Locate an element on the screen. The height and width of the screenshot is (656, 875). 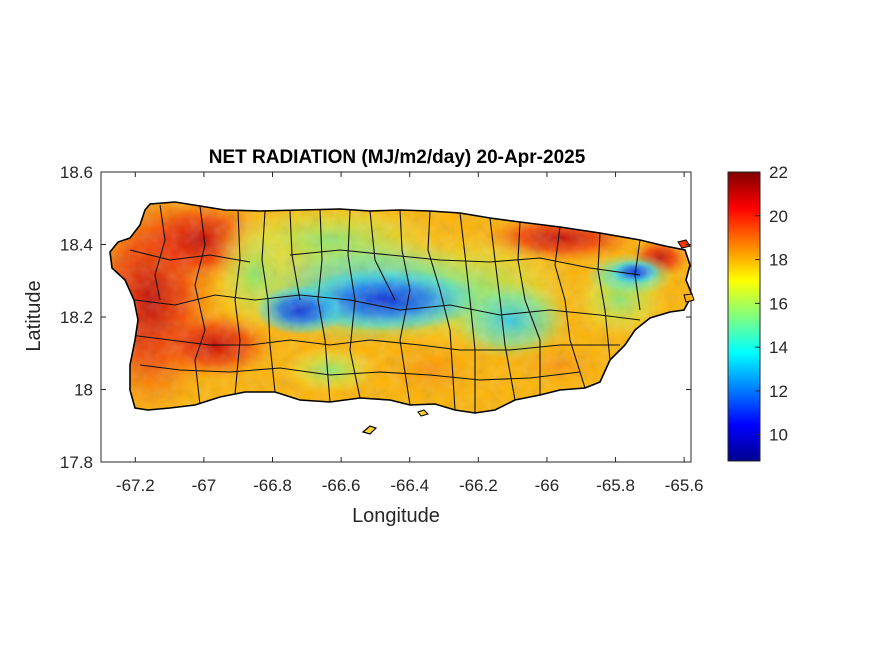
y-axis-label: Latitude is located at coordinates (34, 315).